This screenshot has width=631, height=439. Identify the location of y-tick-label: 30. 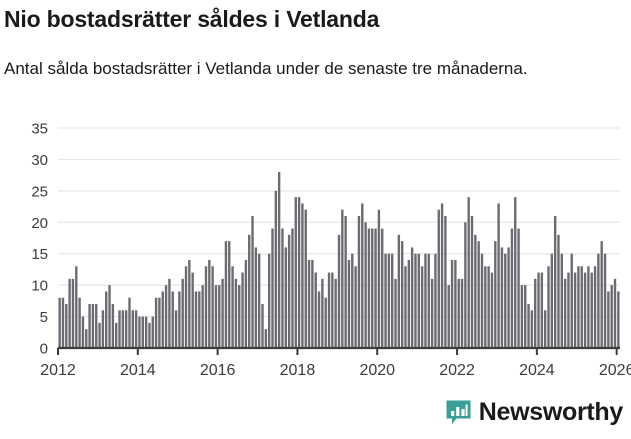
(39, 160).